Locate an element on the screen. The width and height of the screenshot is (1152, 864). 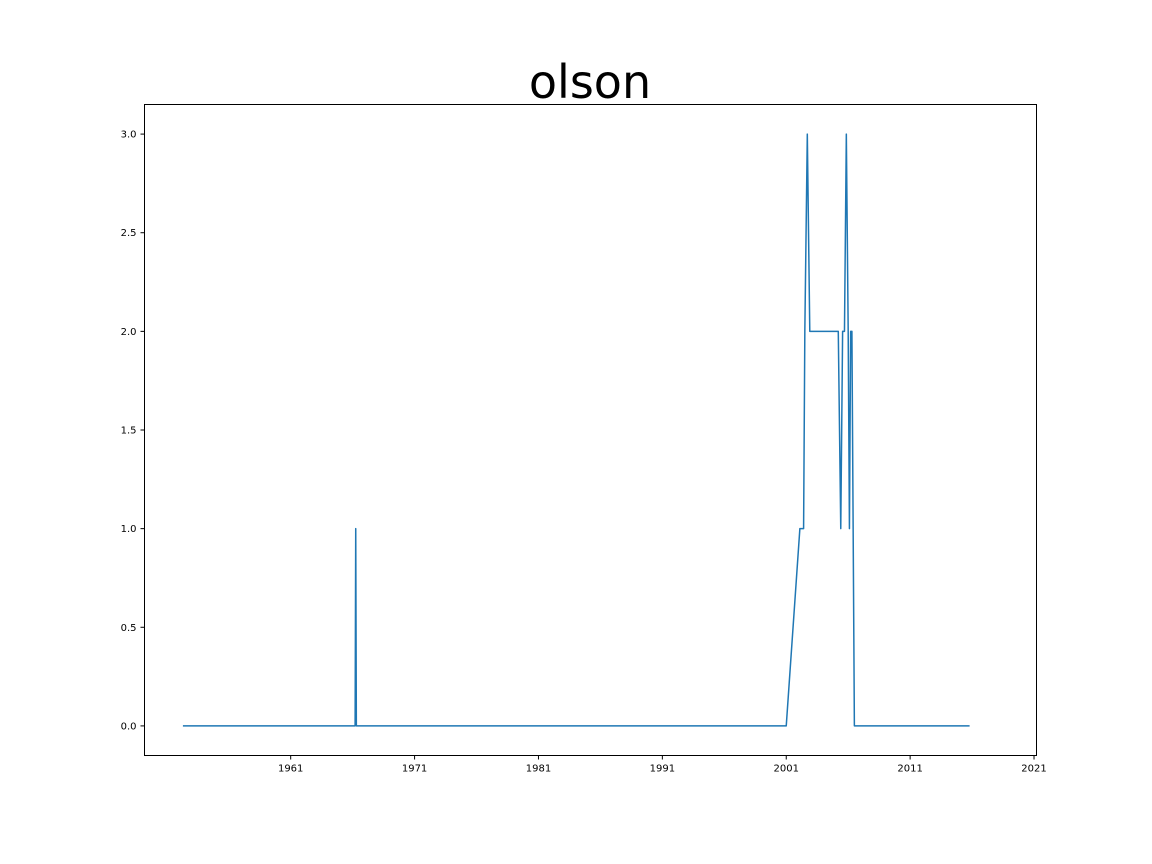
y-tick-label: 2.0 is located at coordinates (129, 332).